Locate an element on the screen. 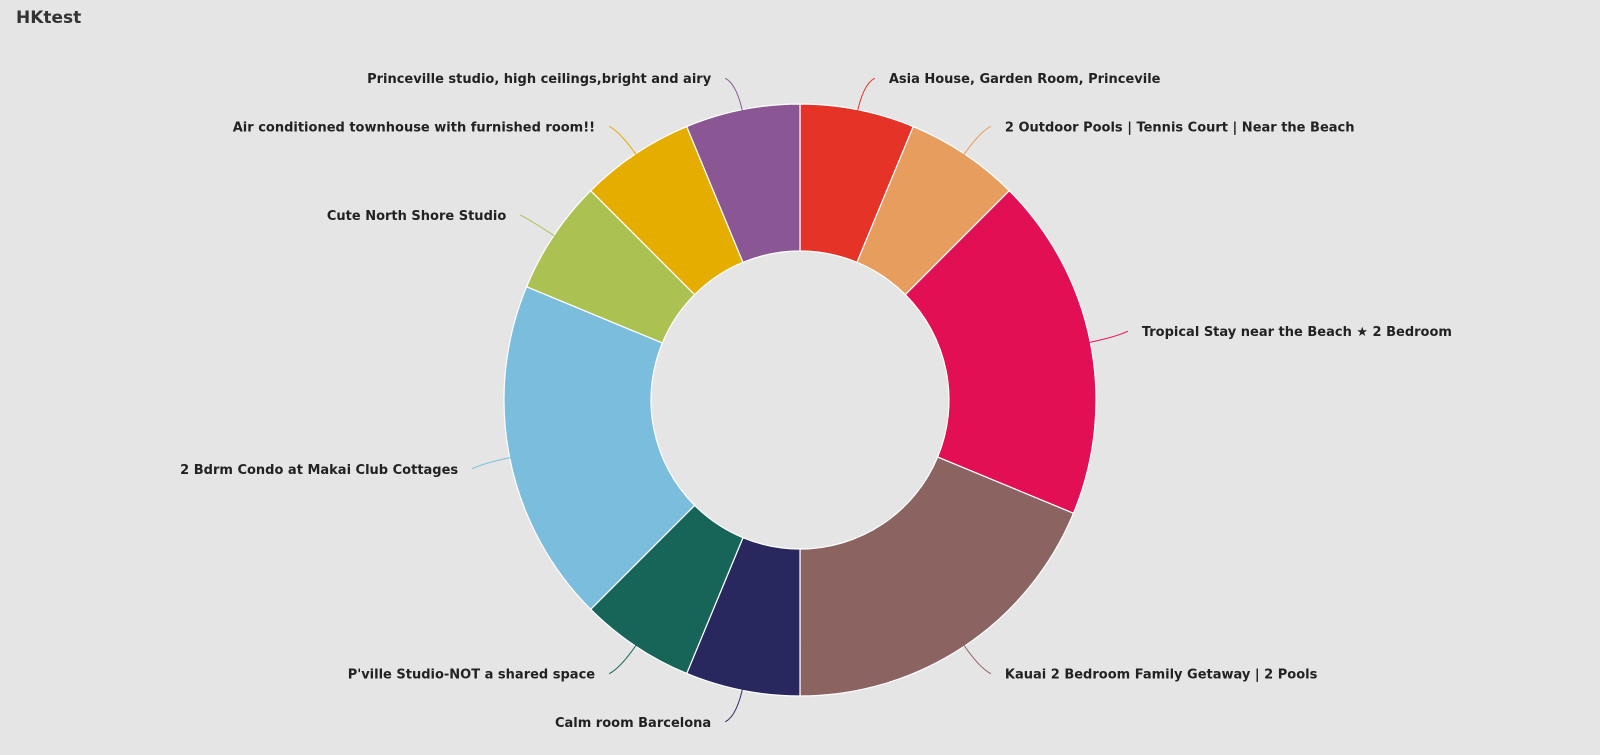 The image size is (1600, 755). slice-kauai-2-bedroom-family-getaway-2-pools is located at coordinates (937, 576).